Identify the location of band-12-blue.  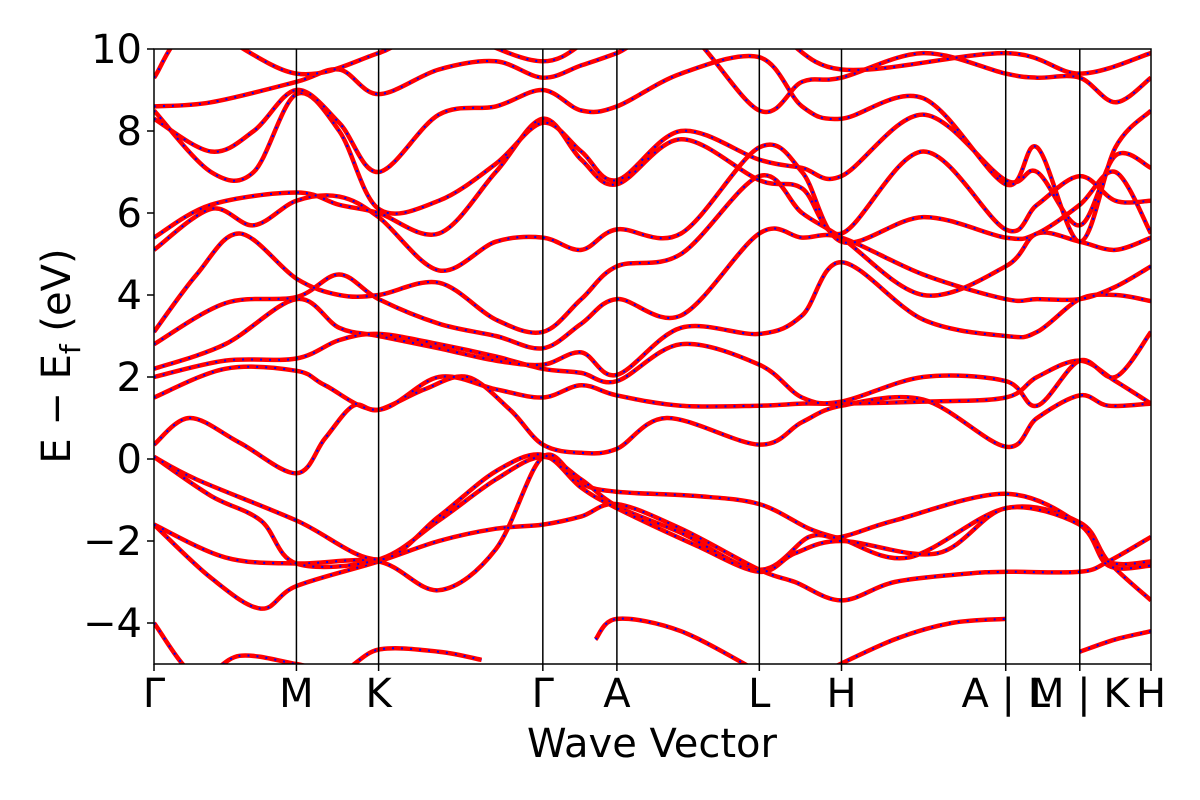
(652, 159).